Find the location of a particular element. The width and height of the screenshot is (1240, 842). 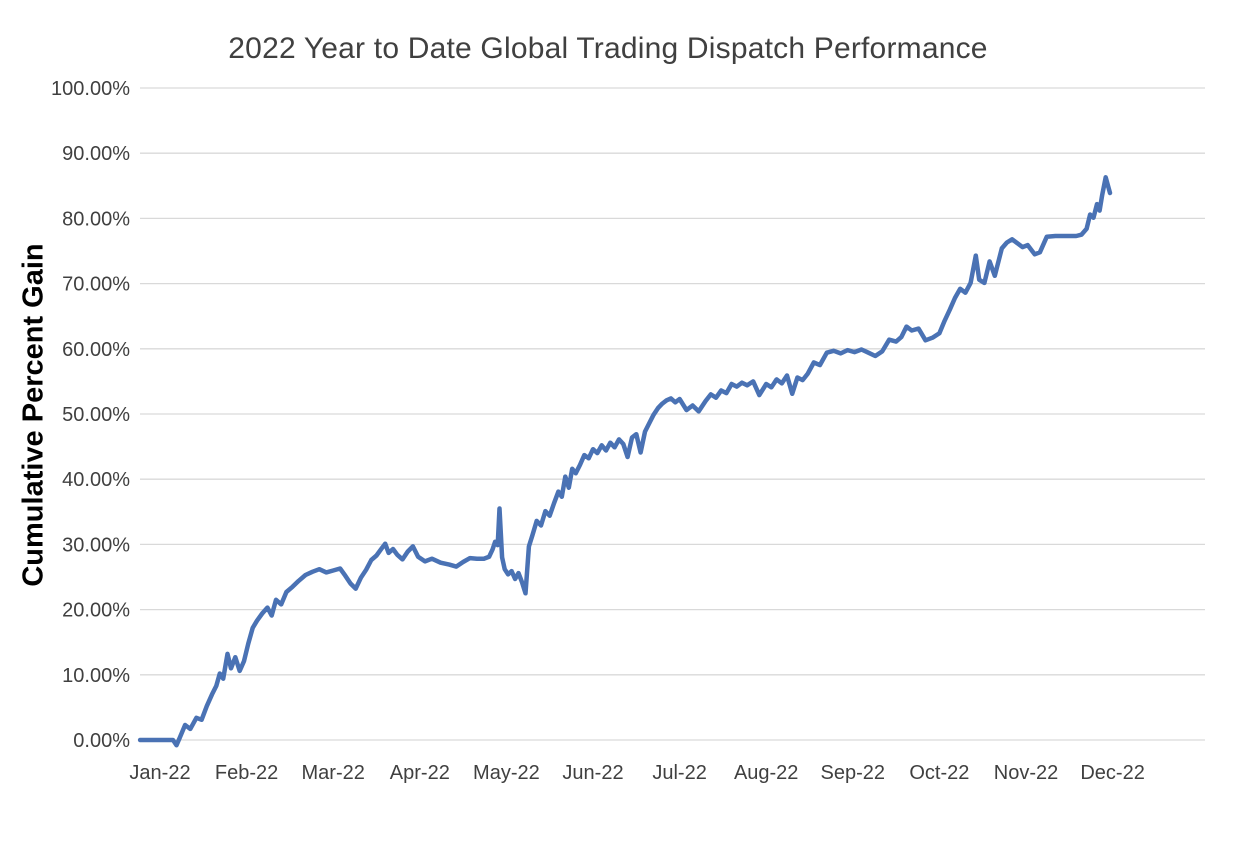

x-tick-label: Mar-22 is located at coordinates (333, 773).